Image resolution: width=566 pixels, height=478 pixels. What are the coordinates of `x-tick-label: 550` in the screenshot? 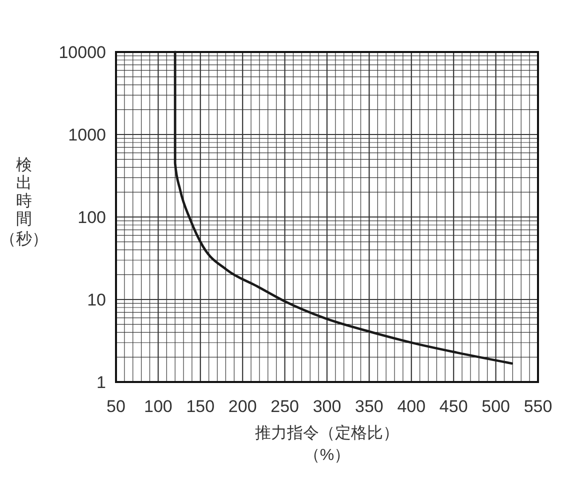 It's located at (538, 406).